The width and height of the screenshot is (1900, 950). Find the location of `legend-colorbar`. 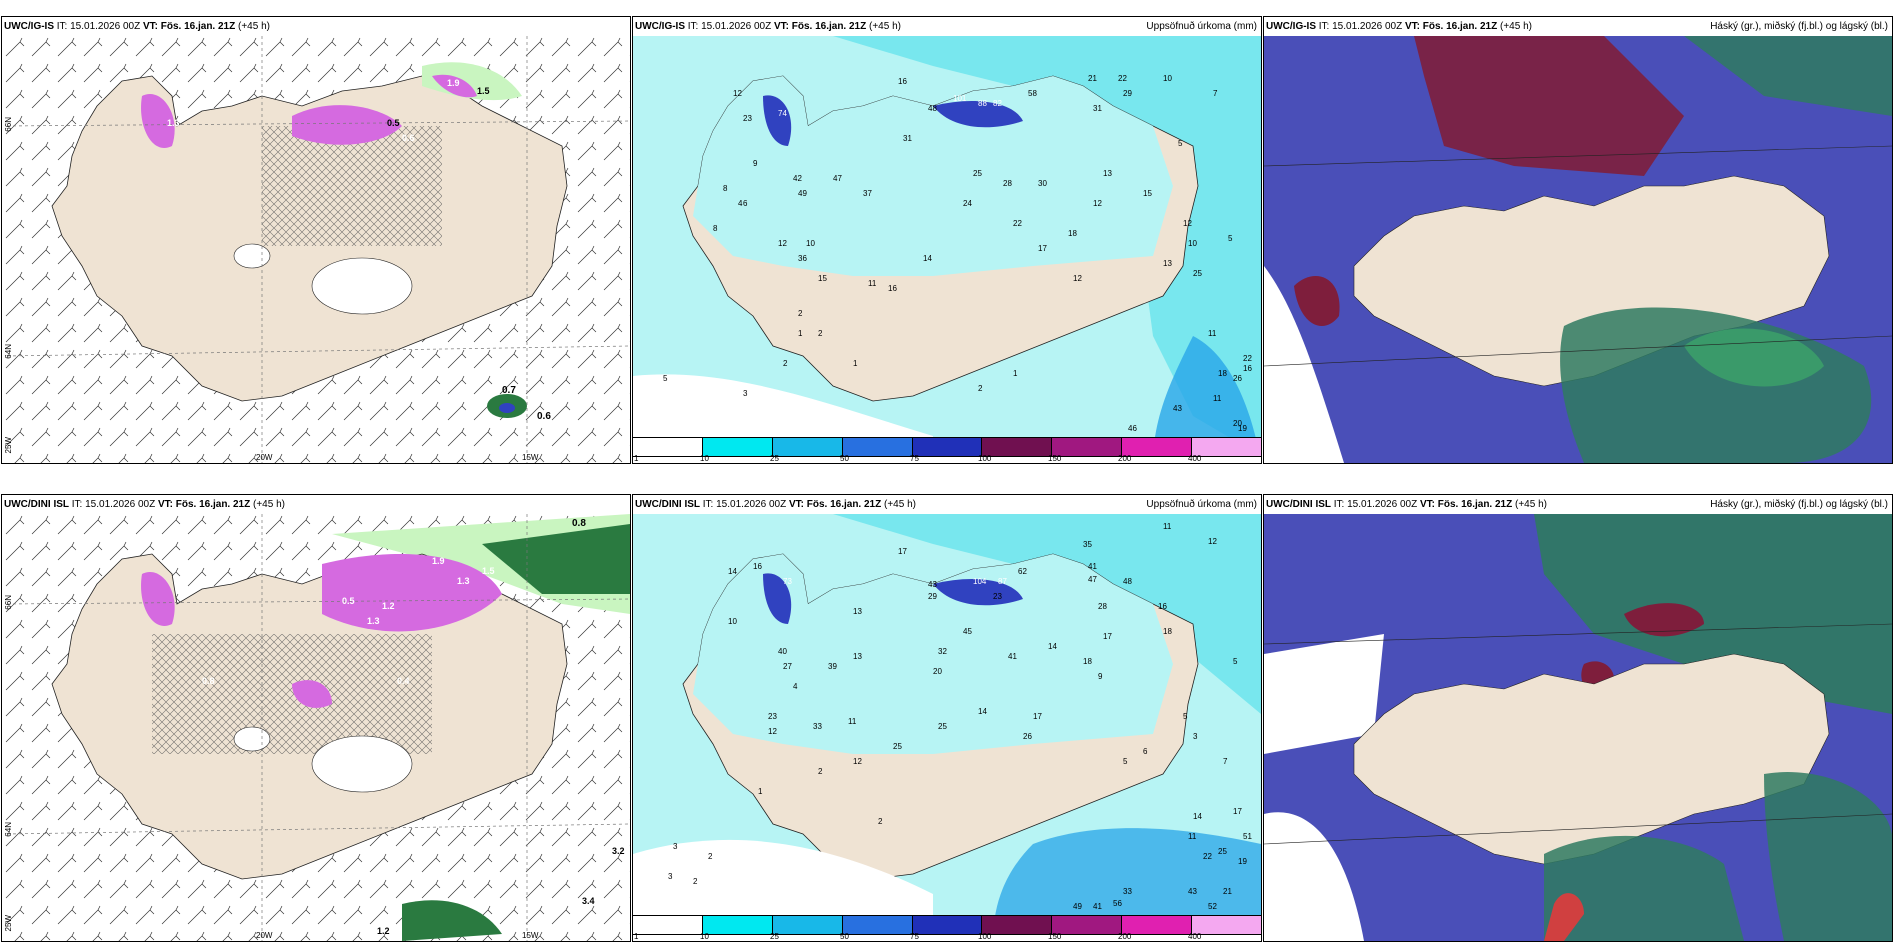

legend-colorbar is located at coordinates (947, 447).